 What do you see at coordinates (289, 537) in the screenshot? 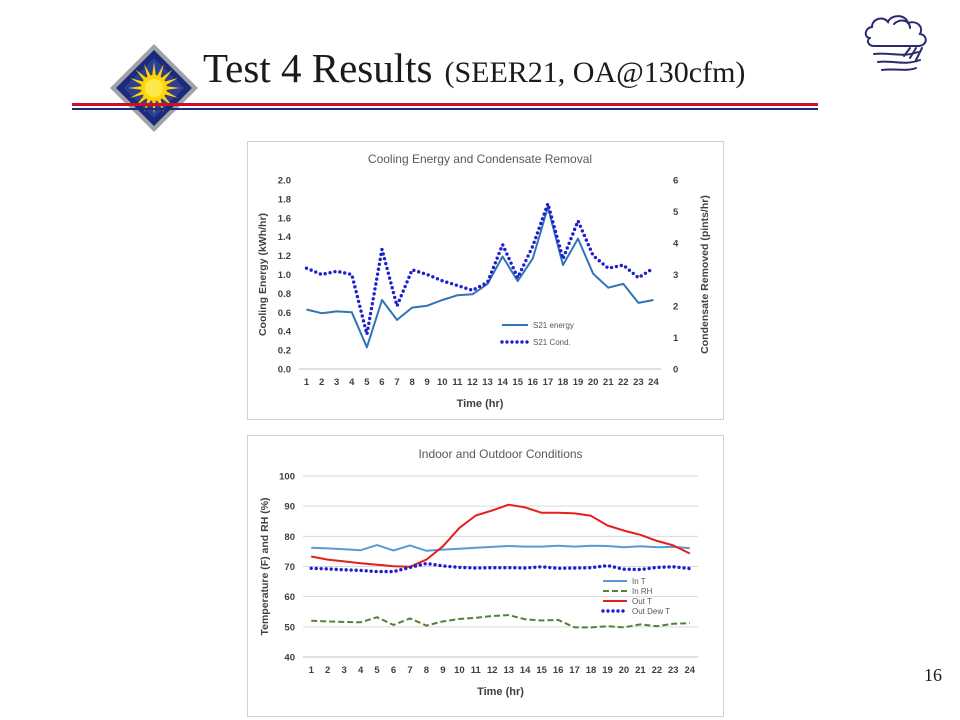
I see `y-tick-label: 80` at bounding box center [289, 537].